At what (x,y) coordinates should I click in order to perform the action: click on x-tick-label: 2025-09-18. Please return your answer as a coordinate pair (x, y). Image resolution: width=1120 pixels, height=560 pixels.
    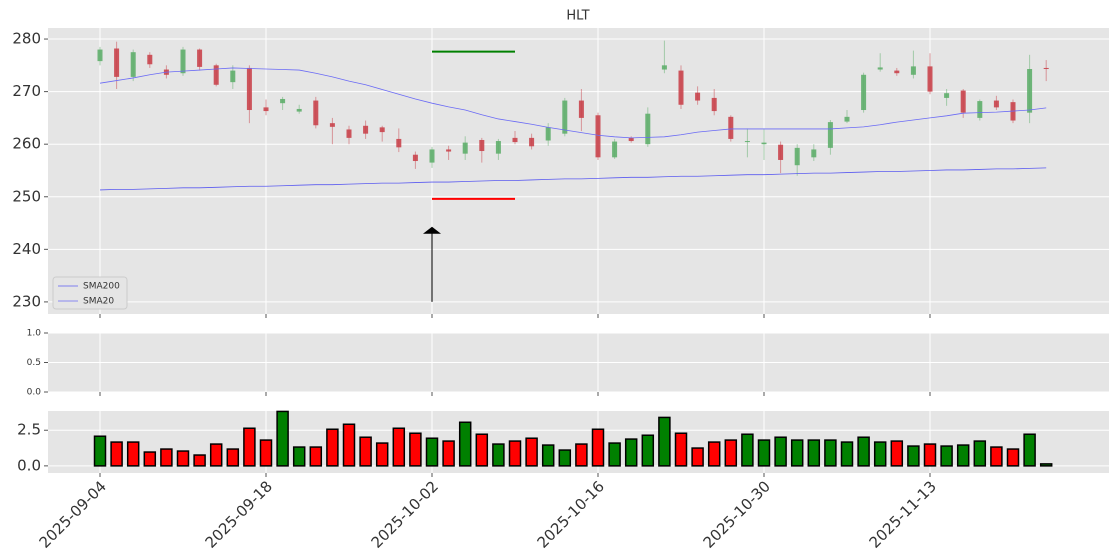
    Looking at the image, I should click on (239, 514).